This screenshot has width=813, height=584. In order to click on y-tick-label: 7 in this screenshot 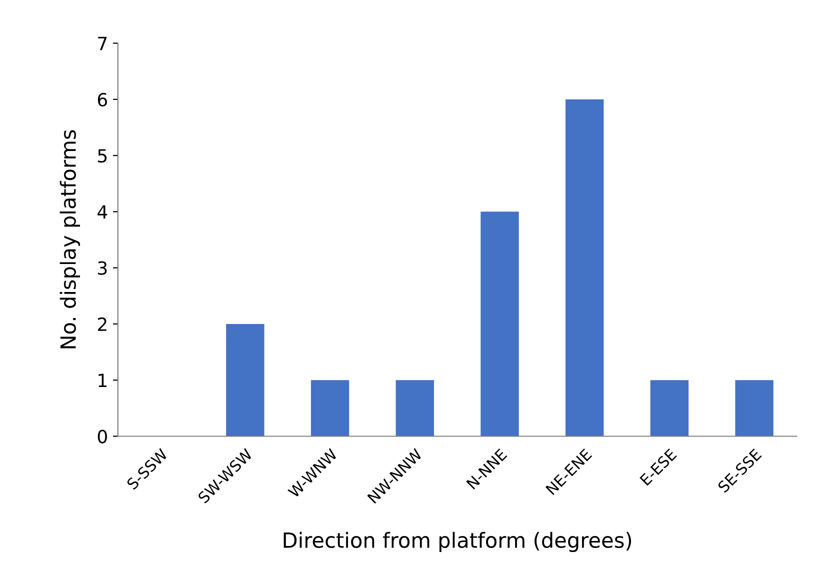, I will do `click(102, 43)`.